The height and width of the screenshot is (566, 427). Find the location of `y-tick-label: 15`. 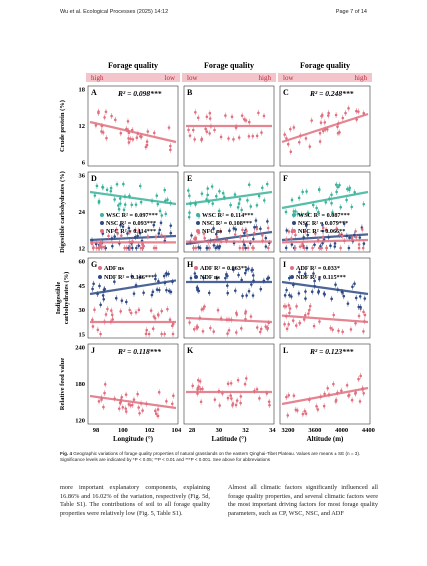

y-tick-label: 15 is located at coordinates (82, 334).